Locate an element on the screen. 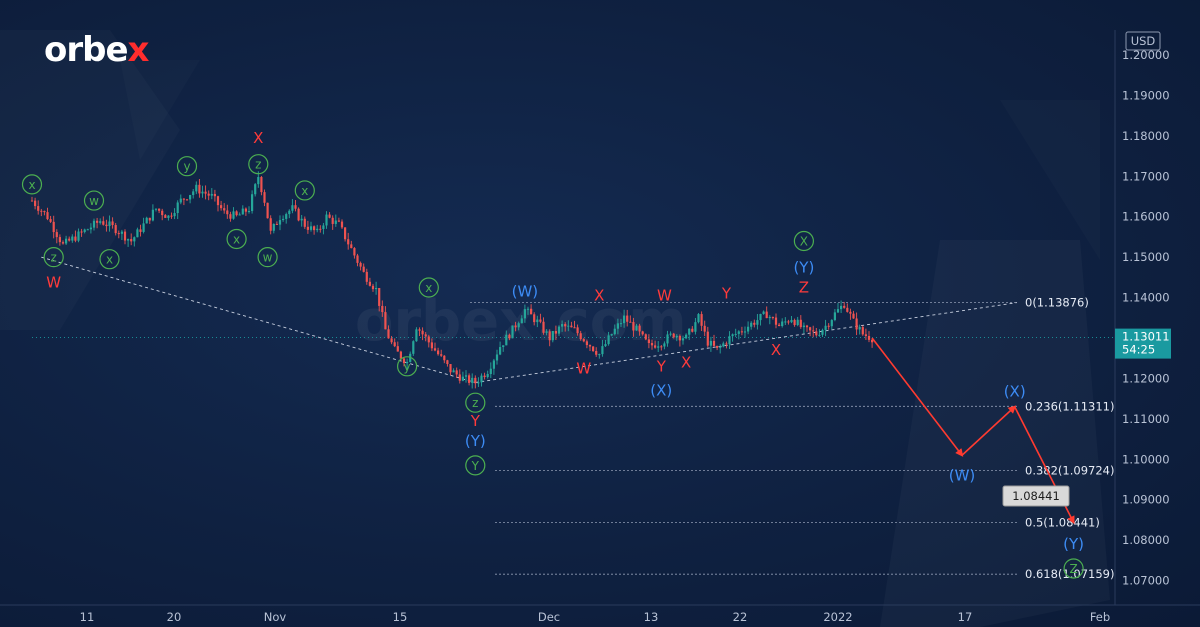 The image size is (1200, 627). wave-label: Y is located at coordinates (475, 466).